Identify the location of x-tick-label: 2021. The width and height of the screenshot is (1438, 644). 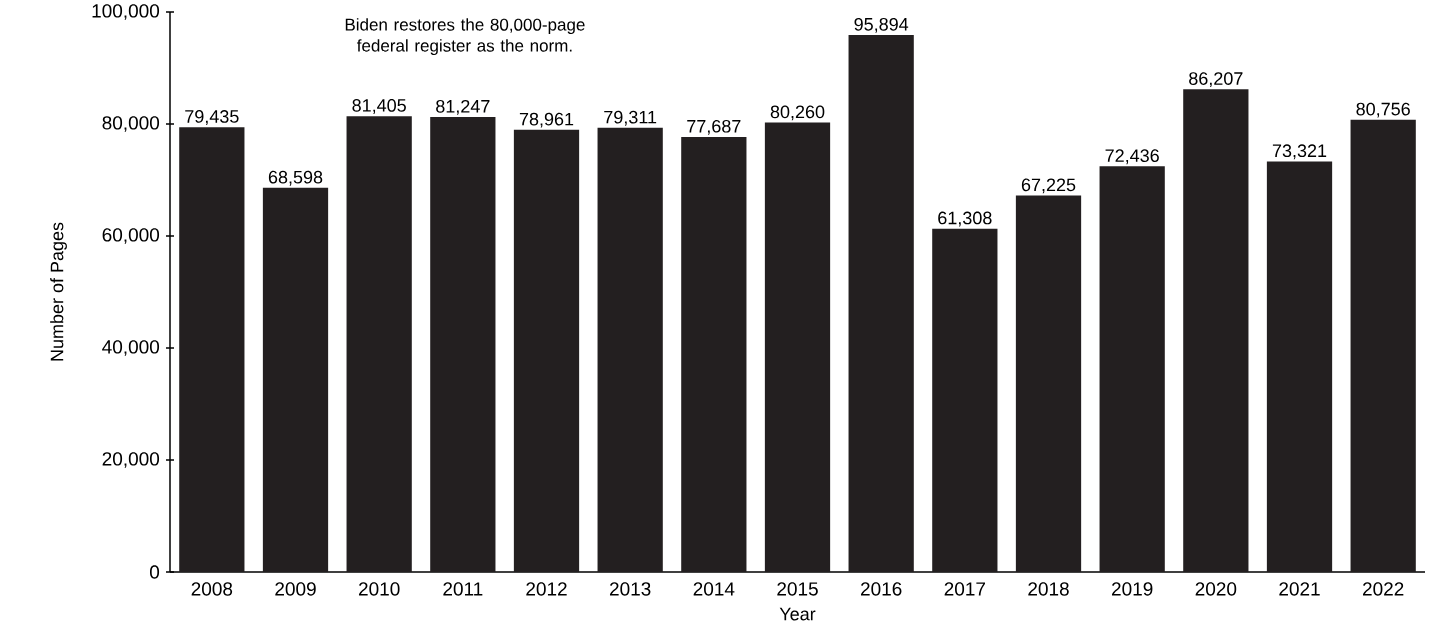
(1299, 589).